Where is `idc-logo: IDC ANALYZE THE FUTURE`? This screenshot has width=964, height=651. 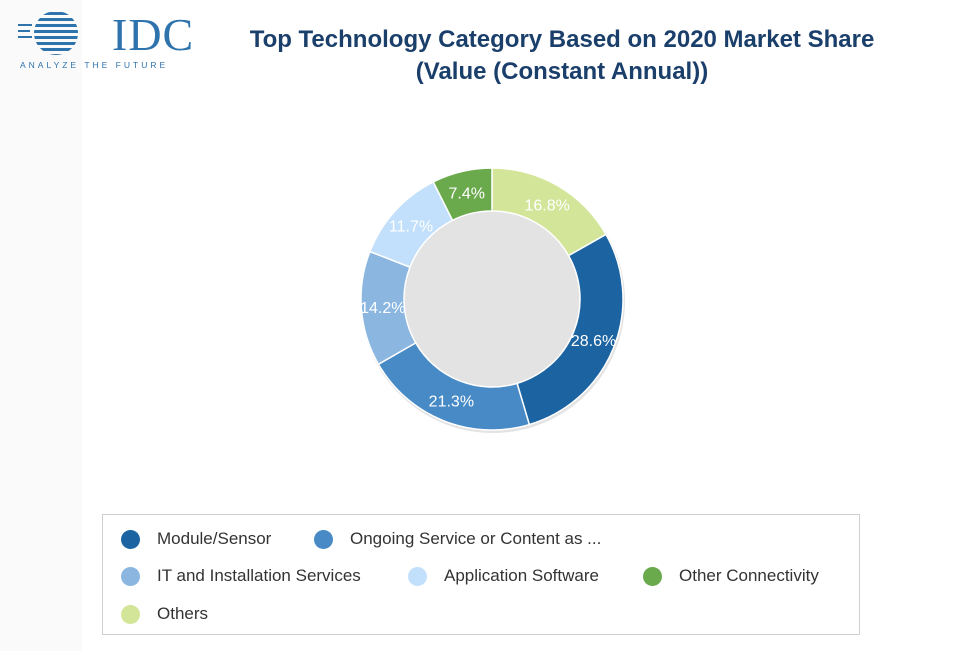
idc-logo: IDC ANALYZE THE FUTURE is located at coordinates (105, 41).